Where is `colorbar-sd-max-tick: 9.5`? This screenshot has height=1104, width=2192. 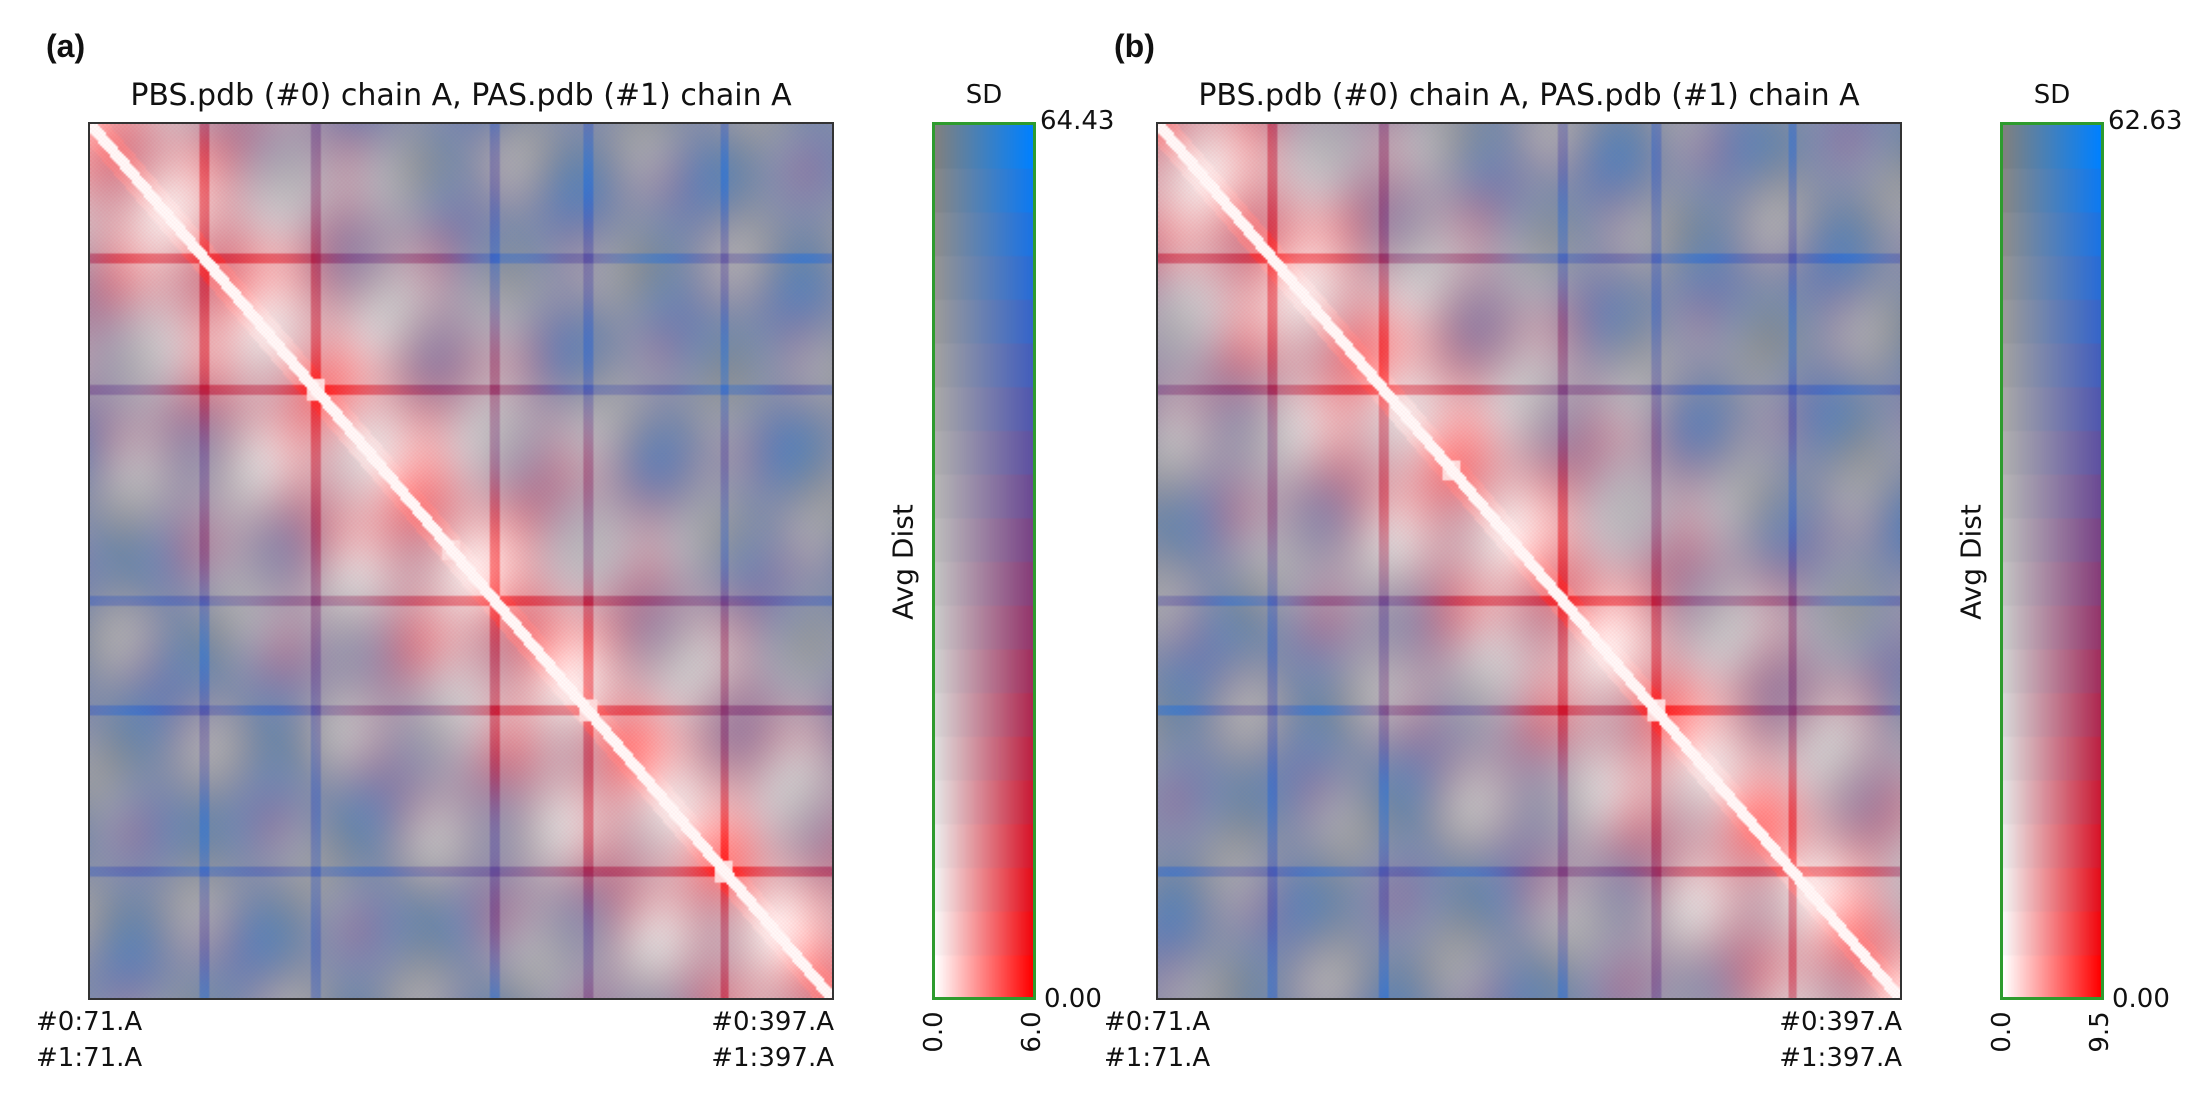 colorbar-sd-max-tick: 9.5 is located at coordinates (2100, 1032).